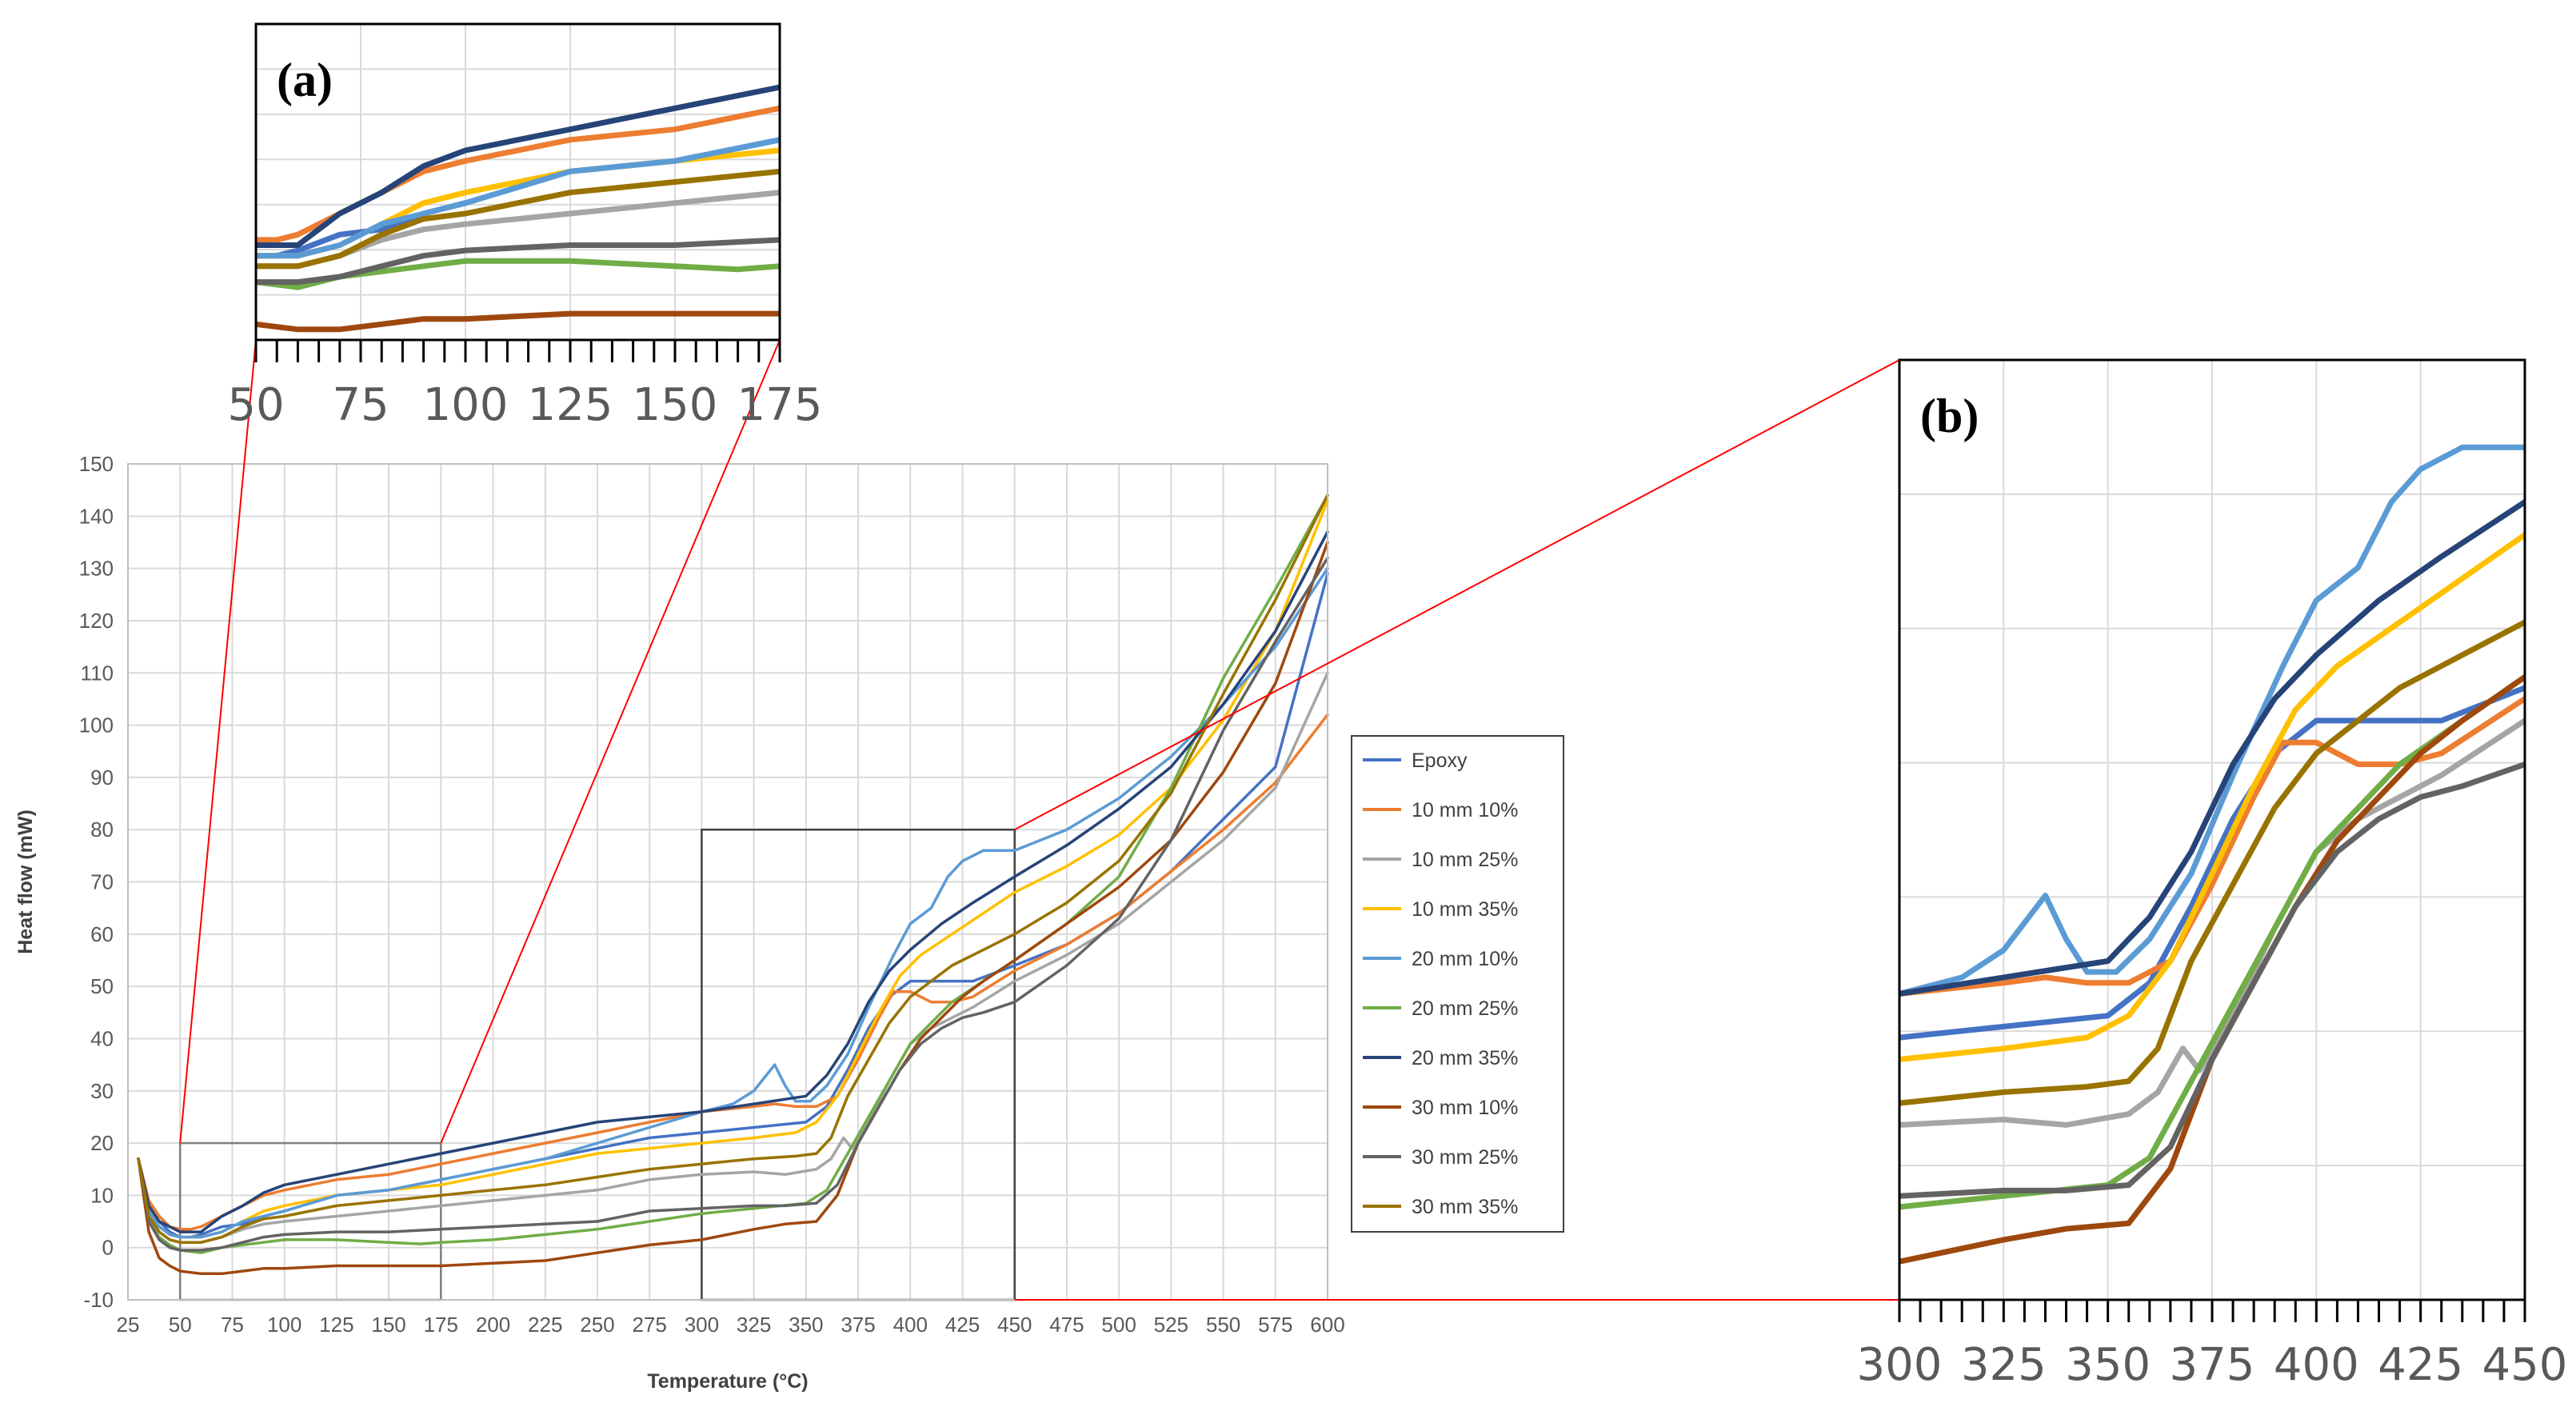  I want to click on inset-b-series-group, so click(2212, 855).